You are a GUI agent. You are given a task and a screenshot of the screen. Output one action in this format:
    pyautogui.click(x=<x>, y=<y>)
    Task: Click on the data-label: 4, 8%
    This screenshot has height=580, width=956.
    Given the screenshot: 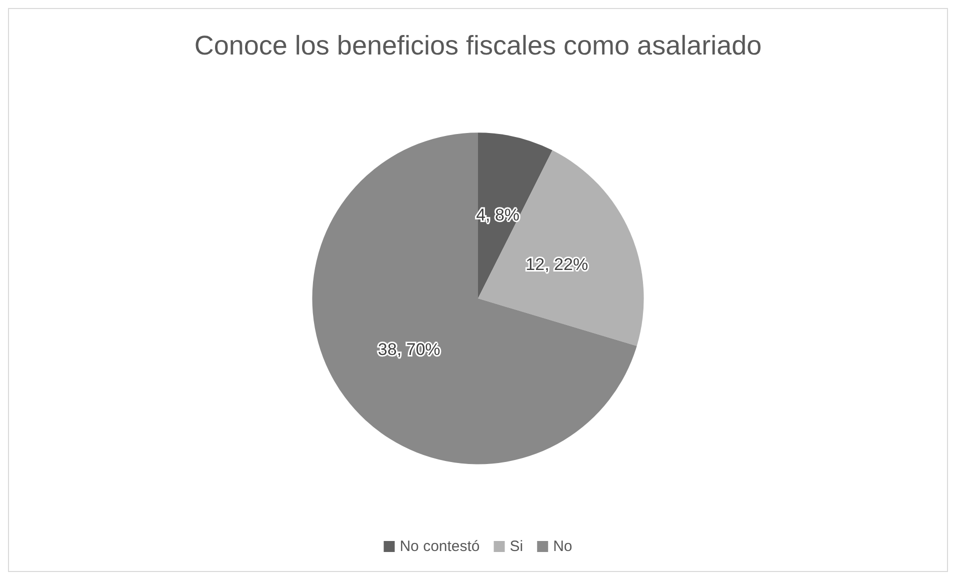 What is the action you would take?
    pyautogui.click(x=498, y=214)
    